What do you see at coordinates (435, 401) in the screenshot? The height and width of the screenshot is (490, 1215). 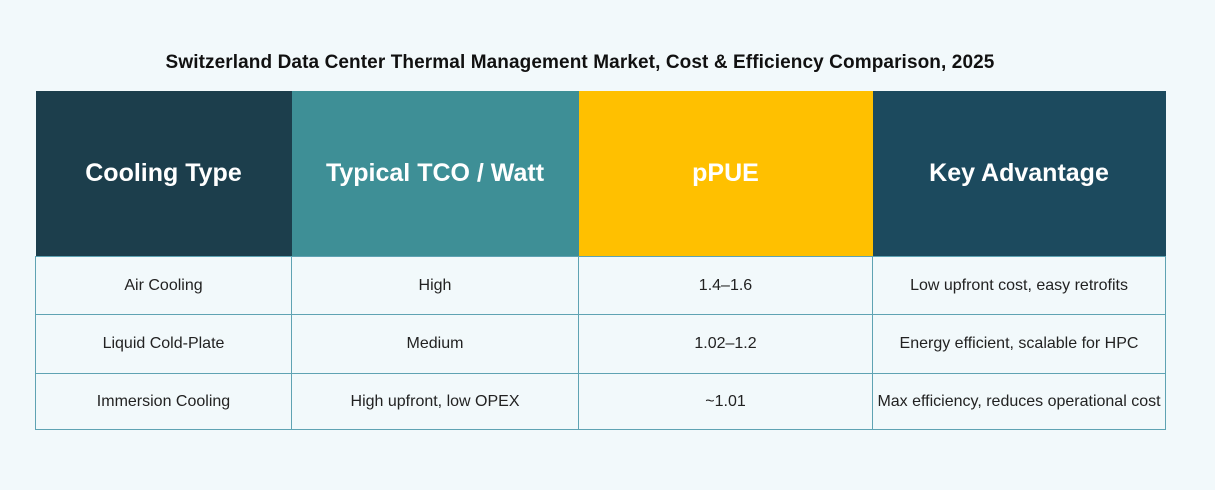 I see `cell-tco-per-watt: High upfront, low OPEX` at bounding box center [435, 401].